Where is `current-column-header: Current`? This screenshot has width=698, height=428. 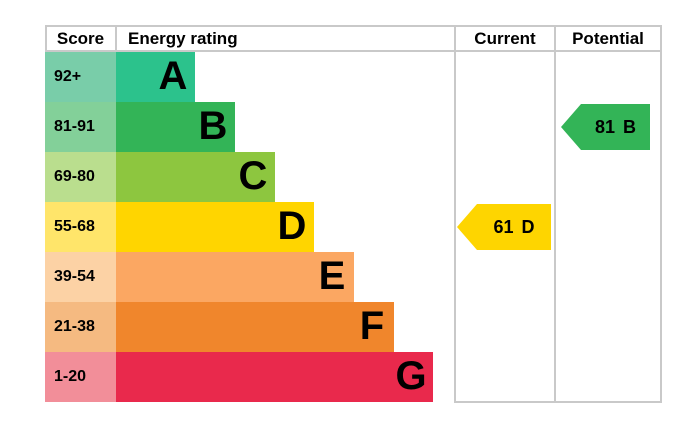
current-column-header: Current is located at coordinates (505, 38).